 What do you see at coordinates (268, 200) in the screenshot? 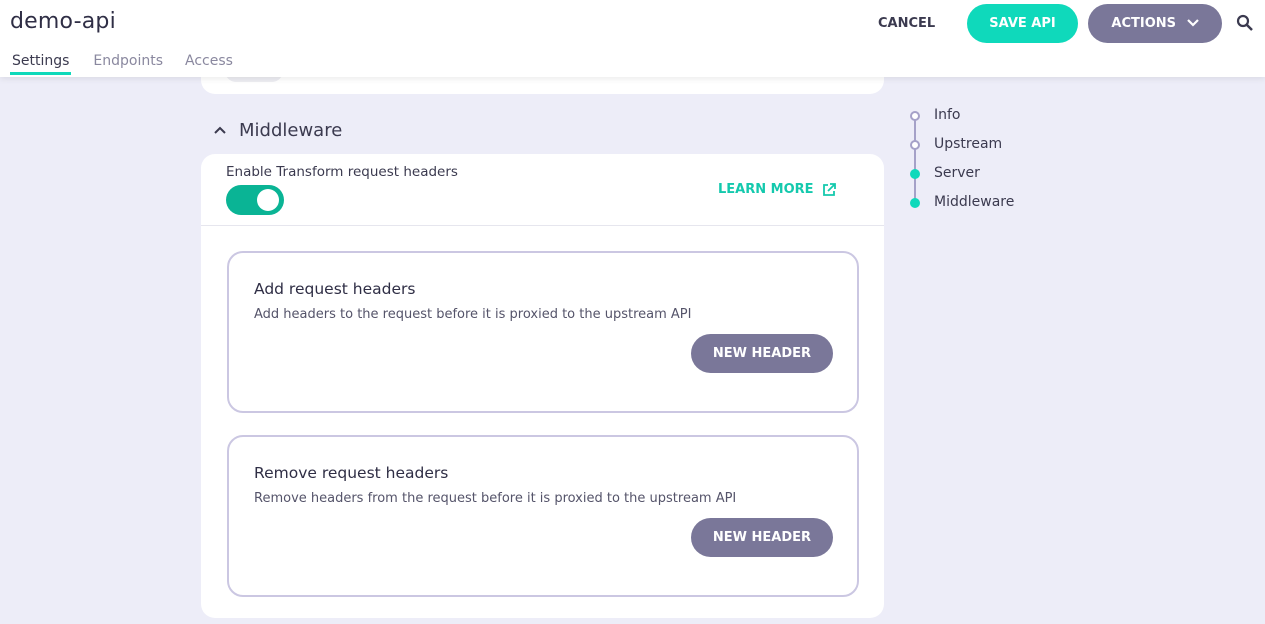
I see `toggle-knob` at bounding box center [268, 200].